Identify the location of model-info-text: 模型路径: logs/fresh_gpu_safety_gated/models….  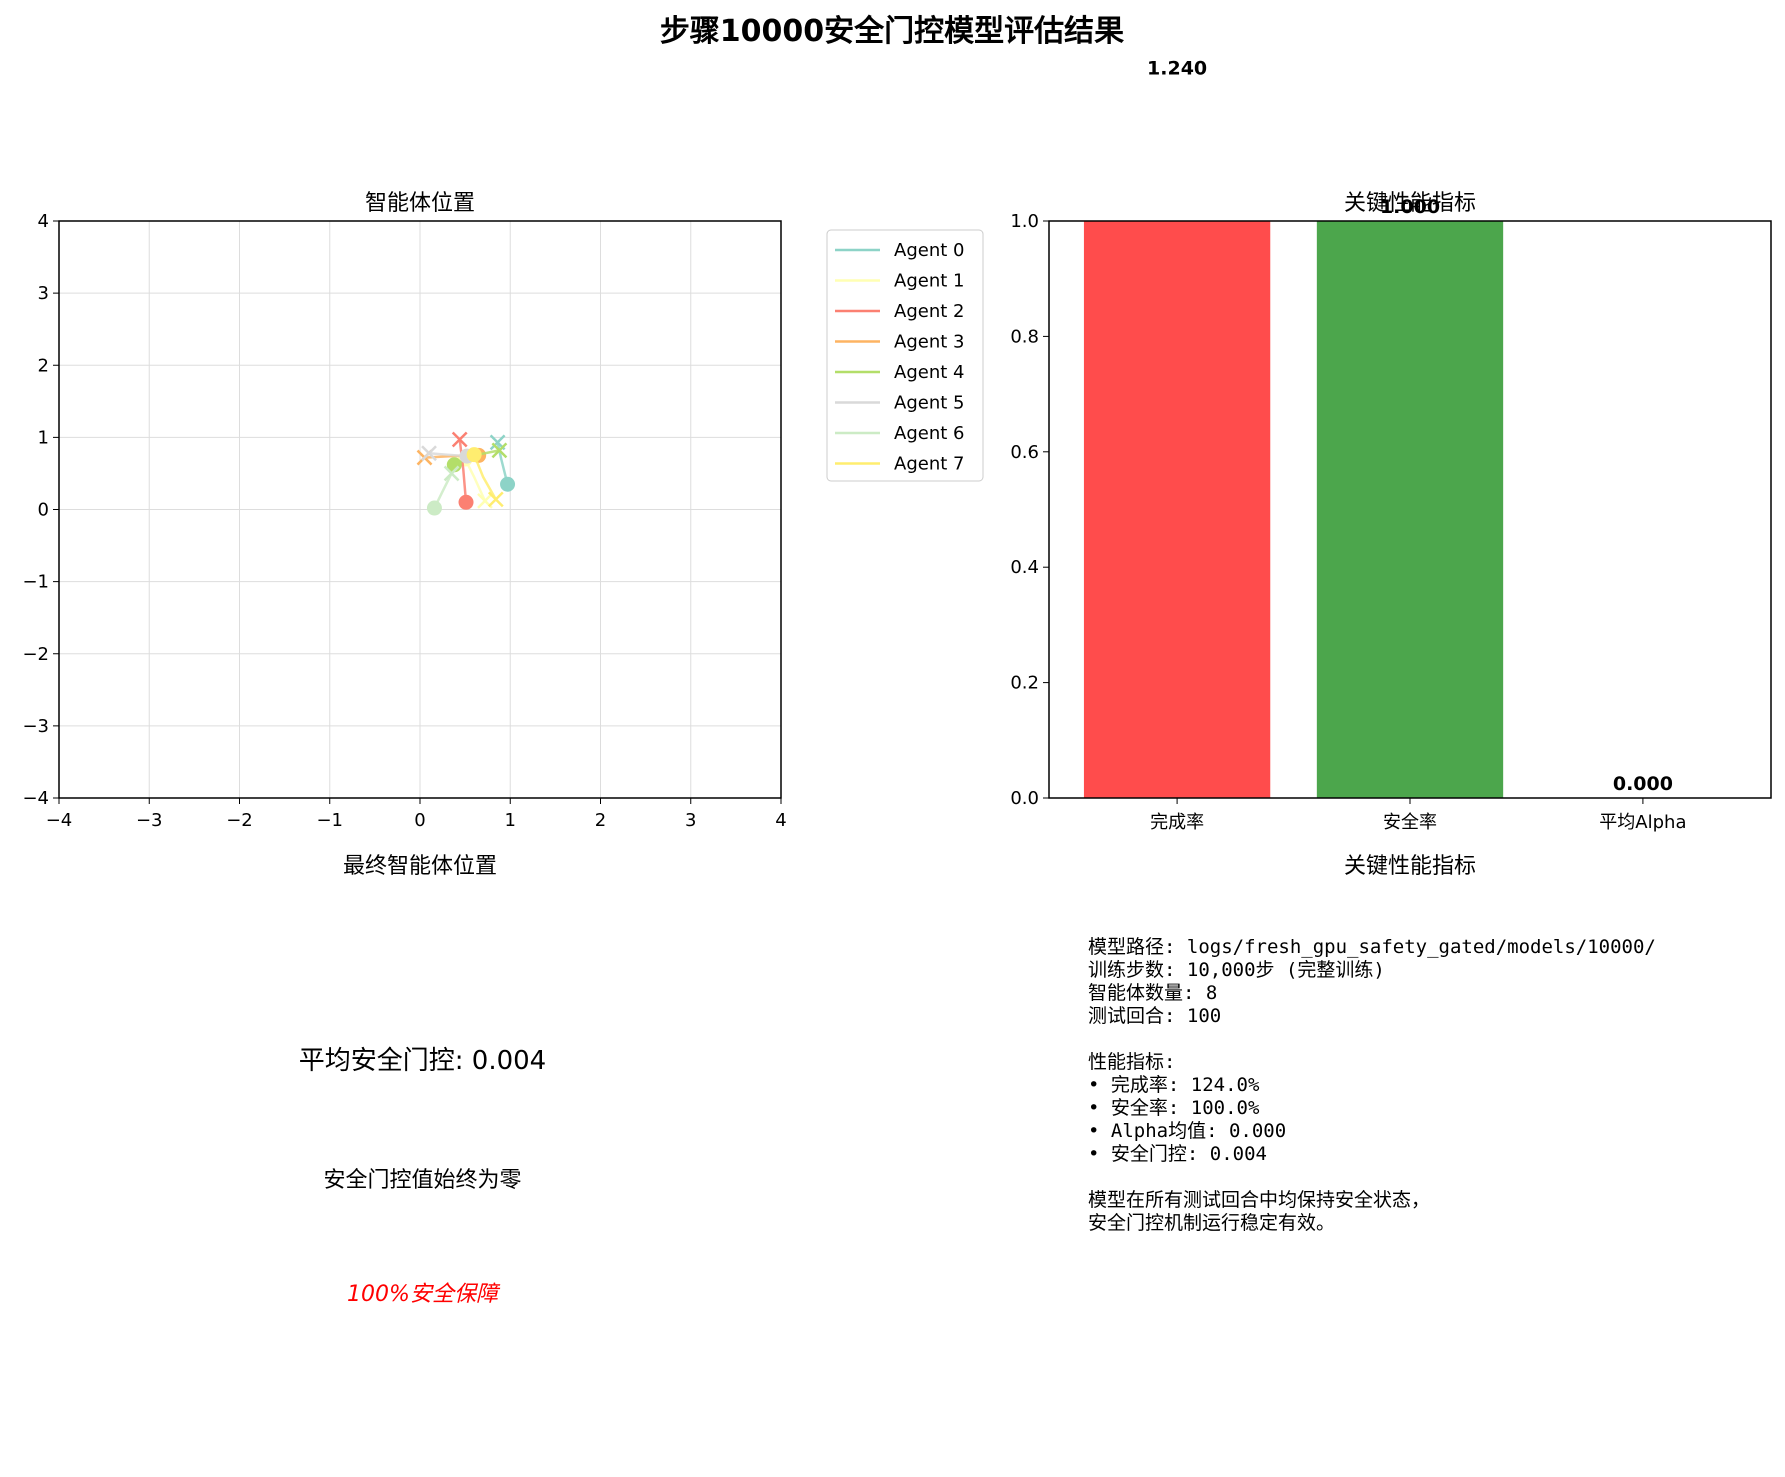
(1372, 1085).